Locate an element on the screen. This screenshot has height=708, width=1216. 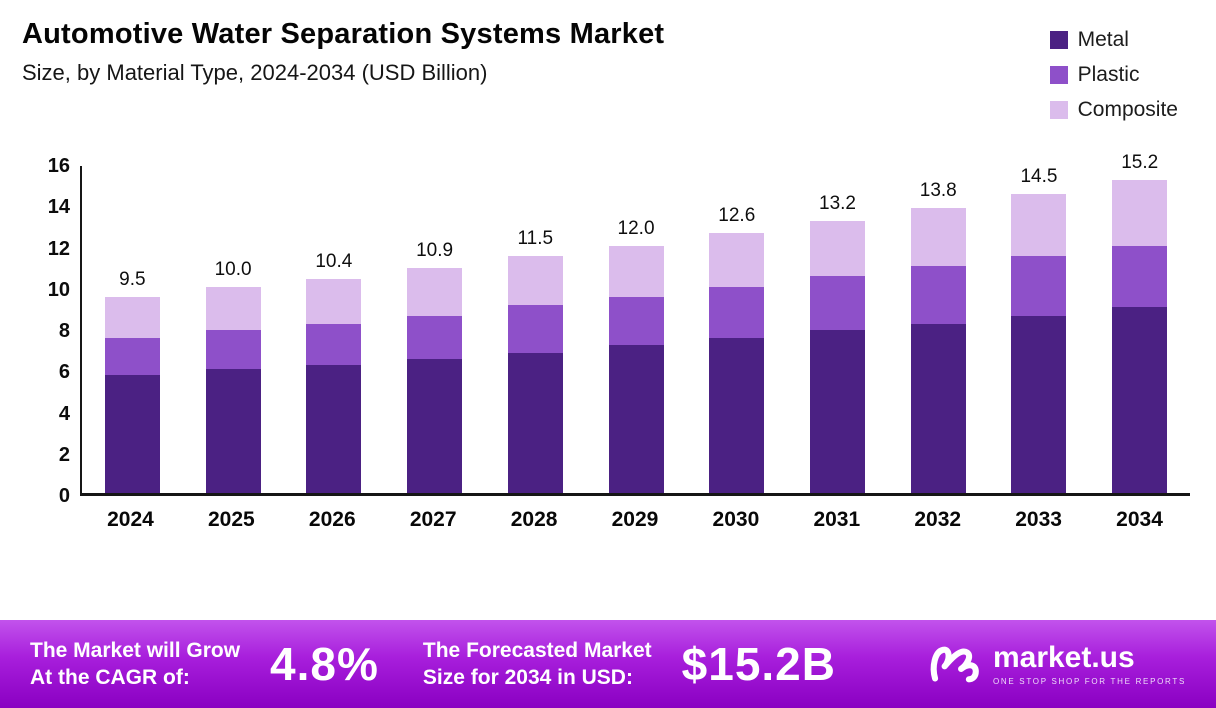
legend-swatch-metal is located at coordinates (1058, 40).